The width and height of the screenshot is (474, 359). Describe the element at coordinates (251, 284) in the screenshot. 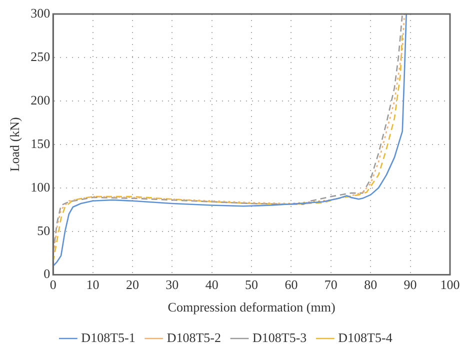

I see `x-tick-label: 50` at that location.